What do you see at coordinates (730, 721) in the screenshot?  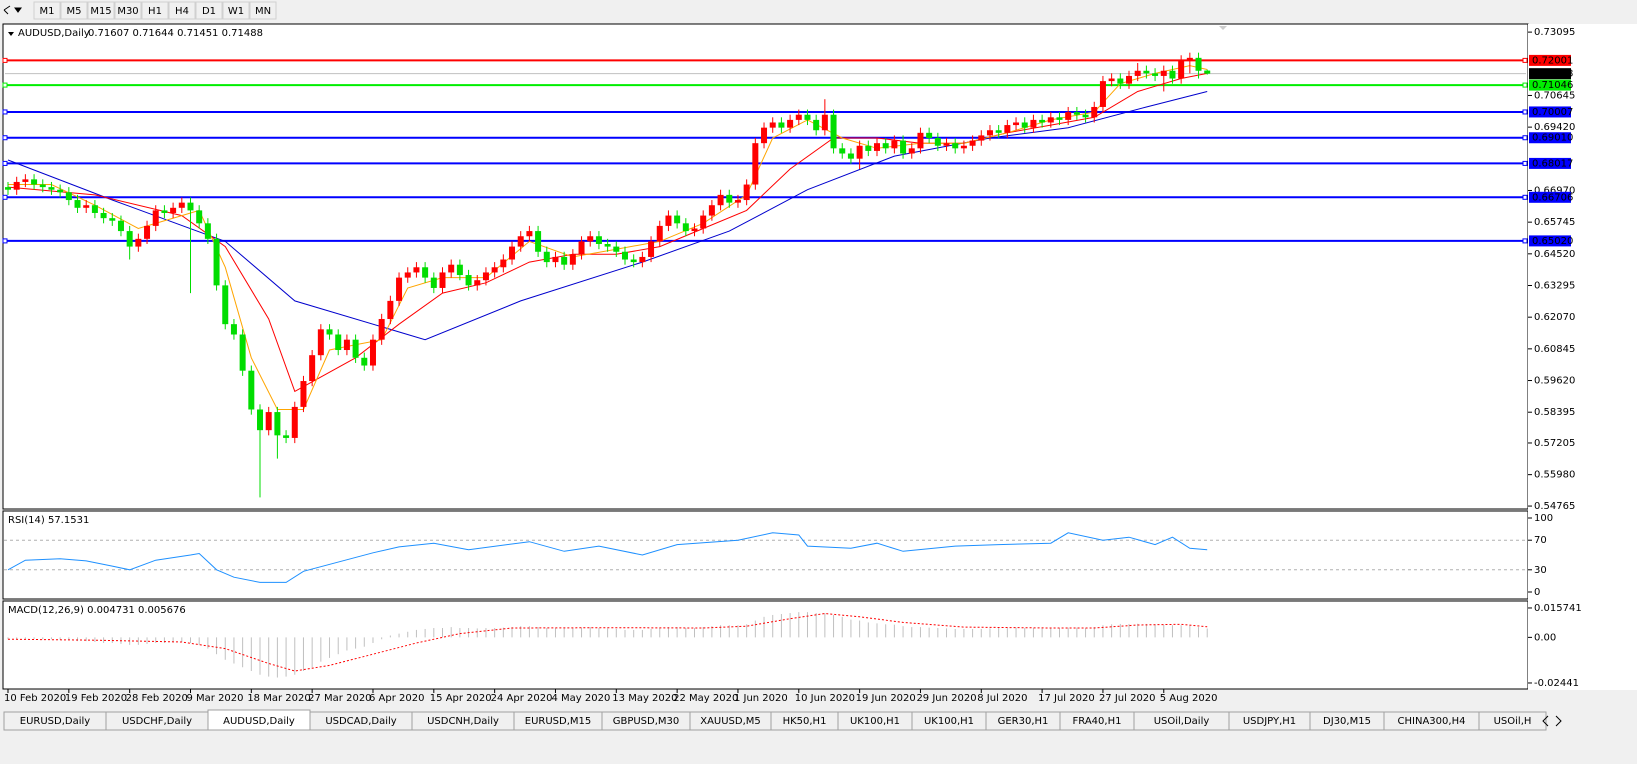 I see `chart-tab-label: XAUUSD,M5` at bounding box center [730, 721].